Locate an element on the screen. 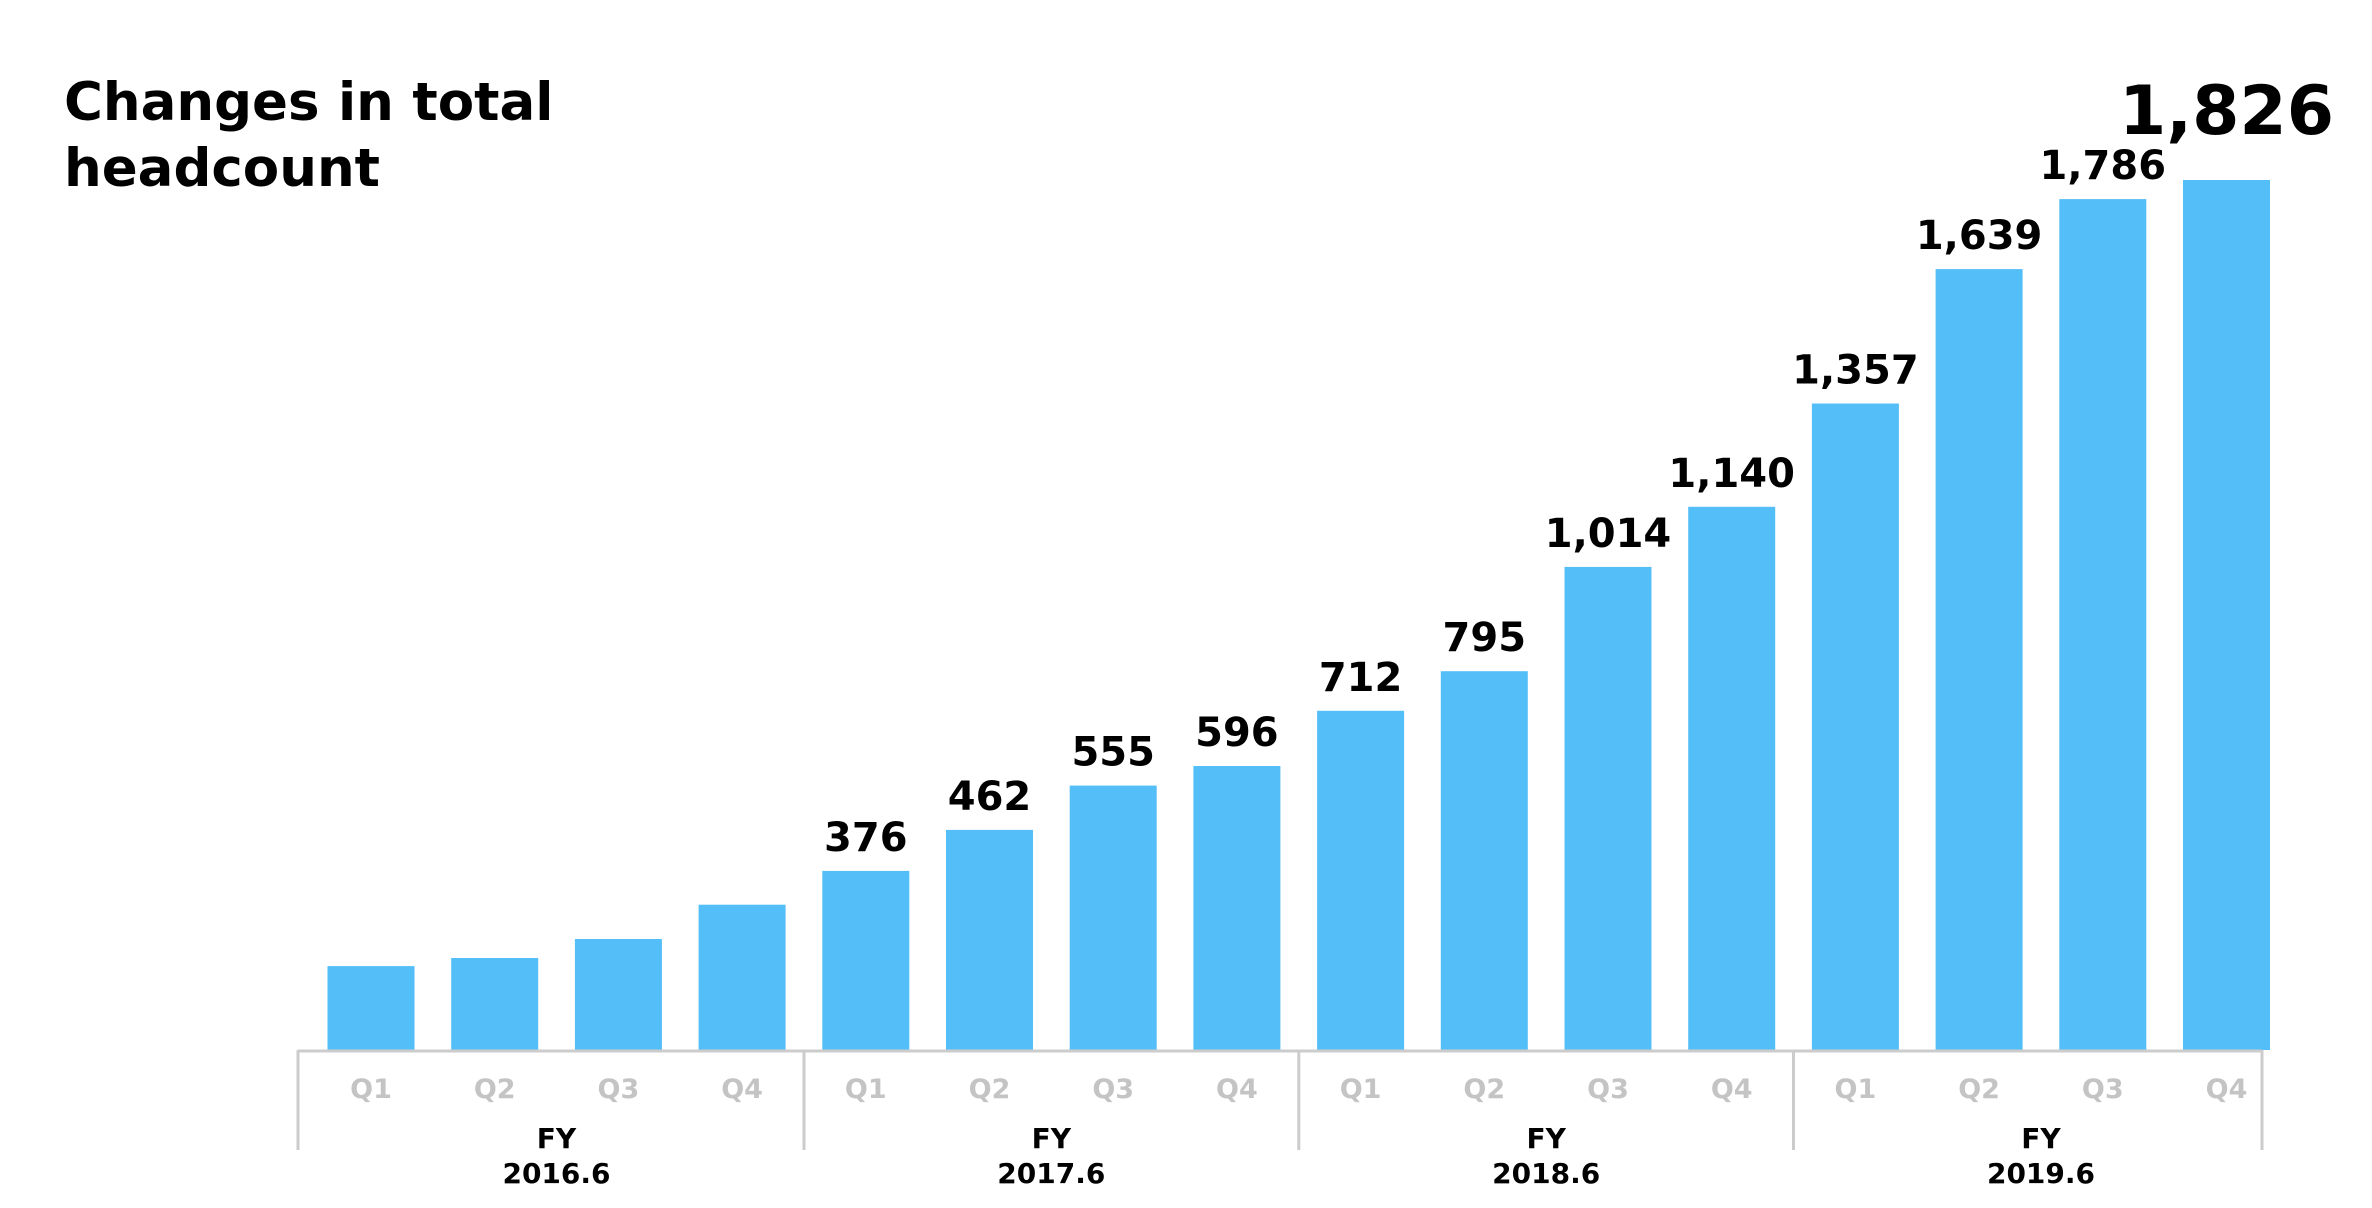 The width and height of the screenshot is (2372, 1208). fiscal-year-label: 2019.6 is located at coordinates (2041, 1173).